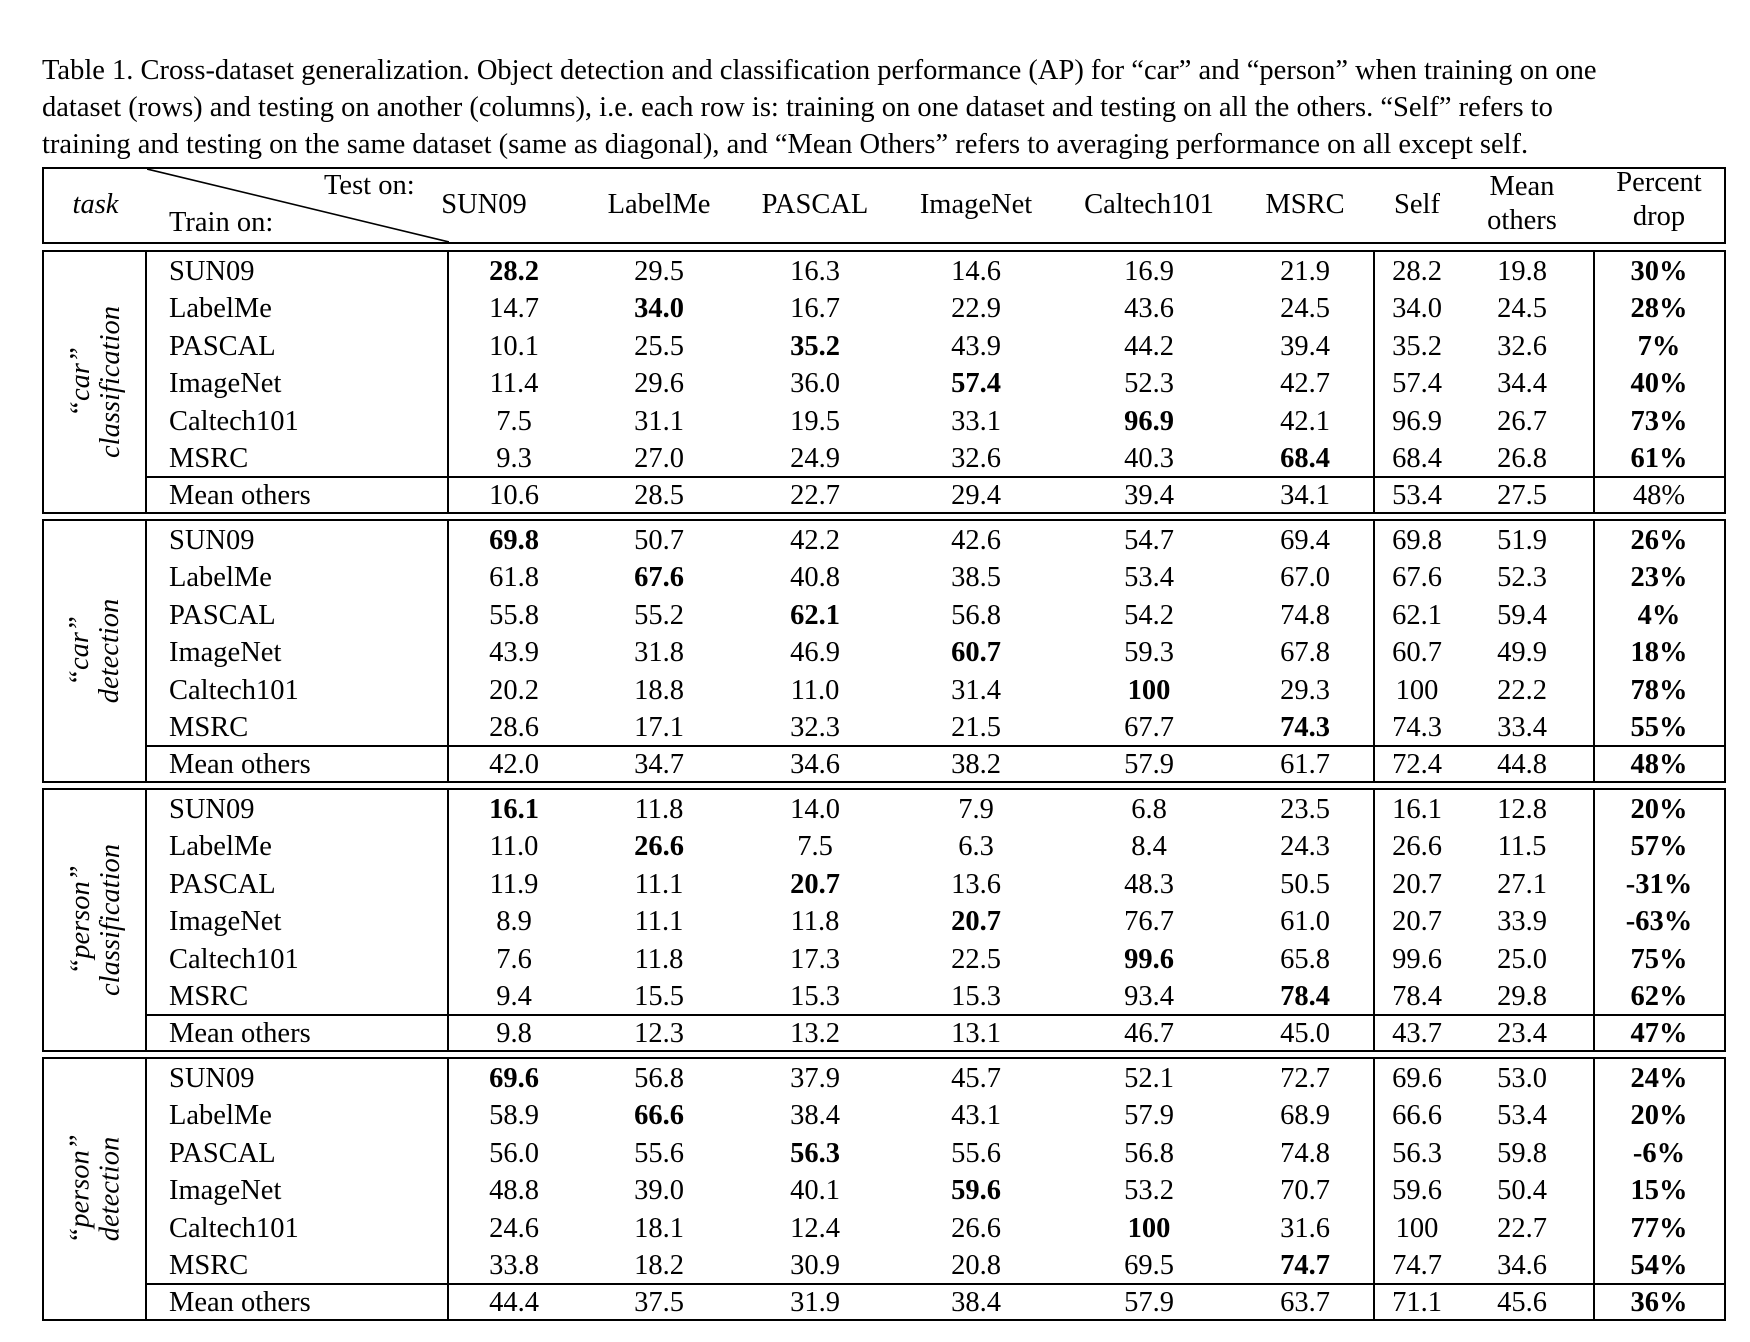  I want to click on mean-others-cell: 19.8, so click(1522, 271).